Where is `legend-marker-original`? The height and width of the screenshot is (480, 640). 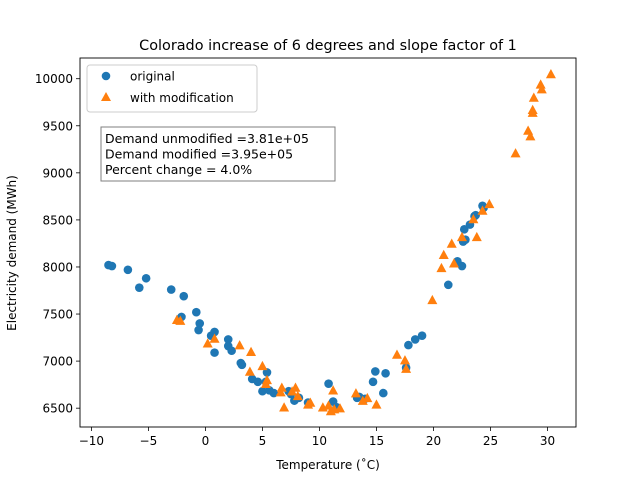
legend-marker-original is located at coordinates (106, 76).